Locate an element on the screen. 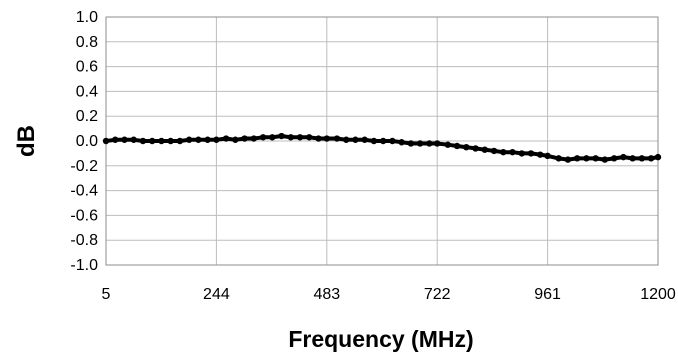 This screenshot has height=358, width=678. y-tick-labels: 1.0 0.8 0.6 0.4 0.2 0.0 -0.2 -0.4 -0.6 -0.8 -1.0 is located at coordinates (84, 141).